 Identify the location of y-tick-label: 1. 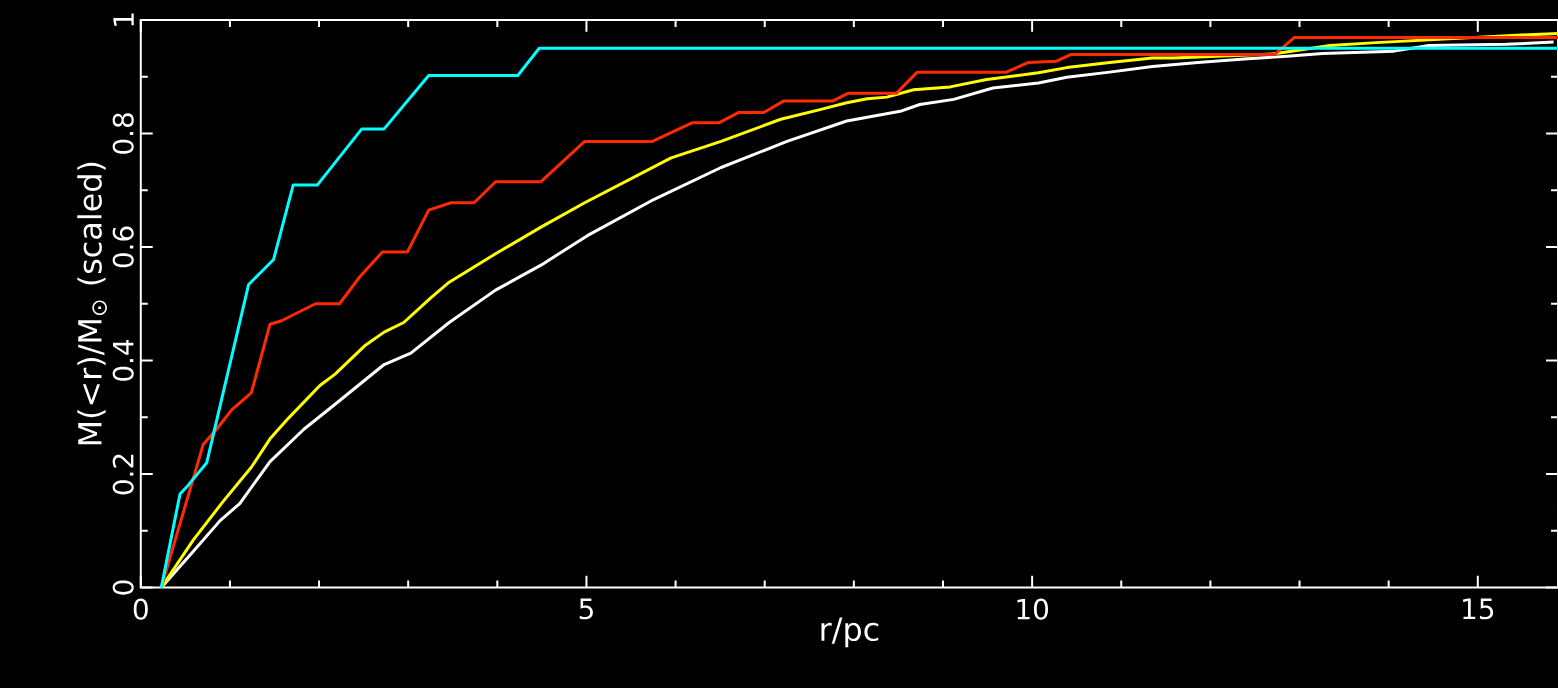
(123, 19).